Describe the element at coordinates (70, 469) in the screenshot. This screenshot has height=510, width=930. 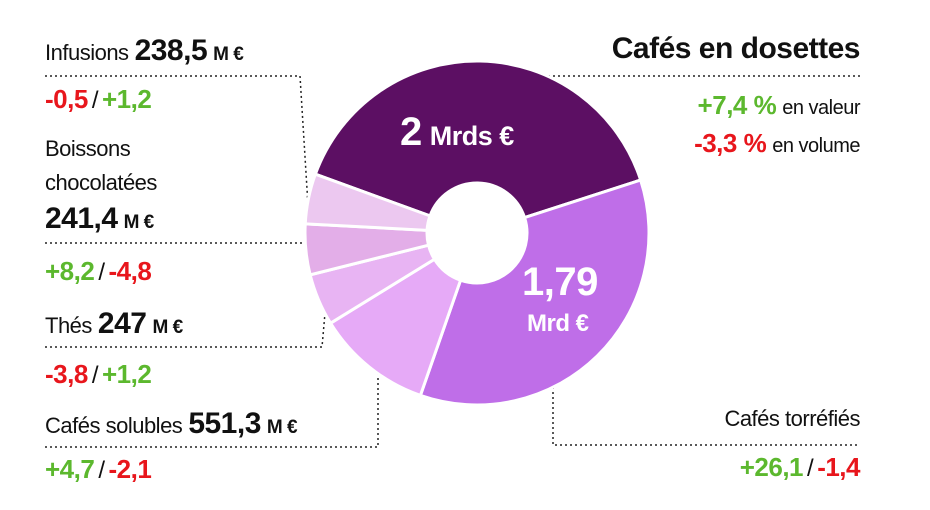
I see `change: +4,7` at that location.